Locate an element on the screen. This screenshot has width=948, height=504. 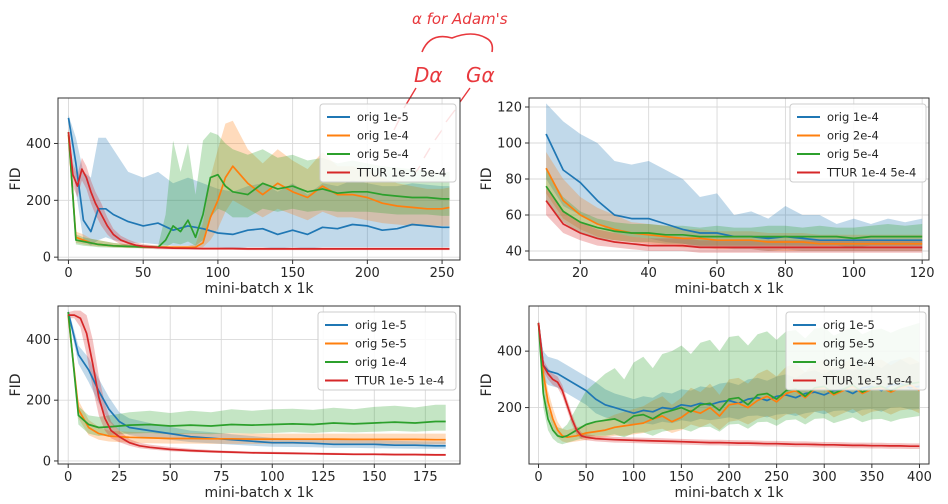
x-tick-label: 40 is located at coordinates (648, 273).